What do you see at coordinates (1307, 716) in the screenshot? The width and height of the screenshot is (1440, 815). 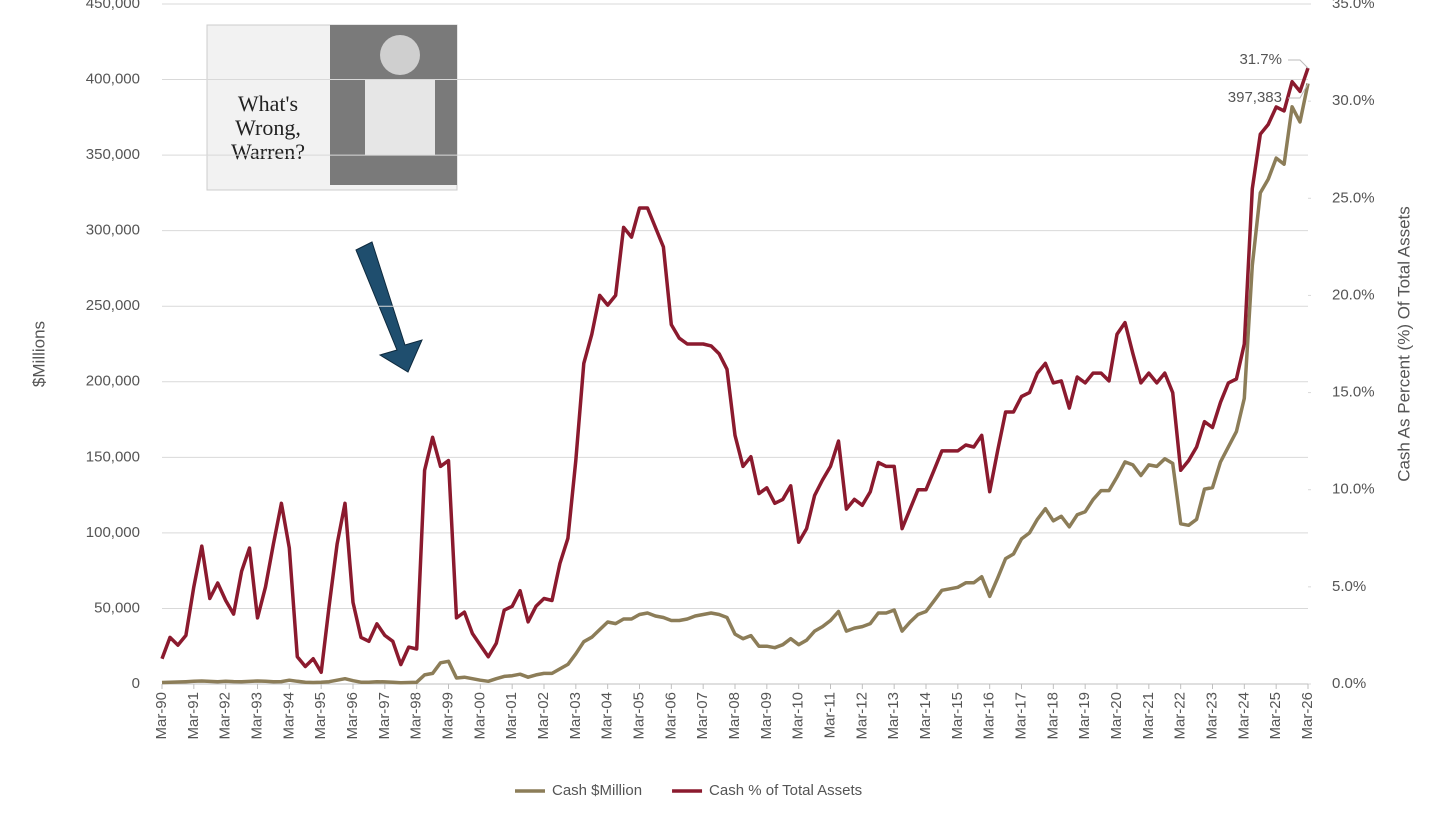 I see `x-tick-label: Mar-26` at bounding box center [1307, 716].